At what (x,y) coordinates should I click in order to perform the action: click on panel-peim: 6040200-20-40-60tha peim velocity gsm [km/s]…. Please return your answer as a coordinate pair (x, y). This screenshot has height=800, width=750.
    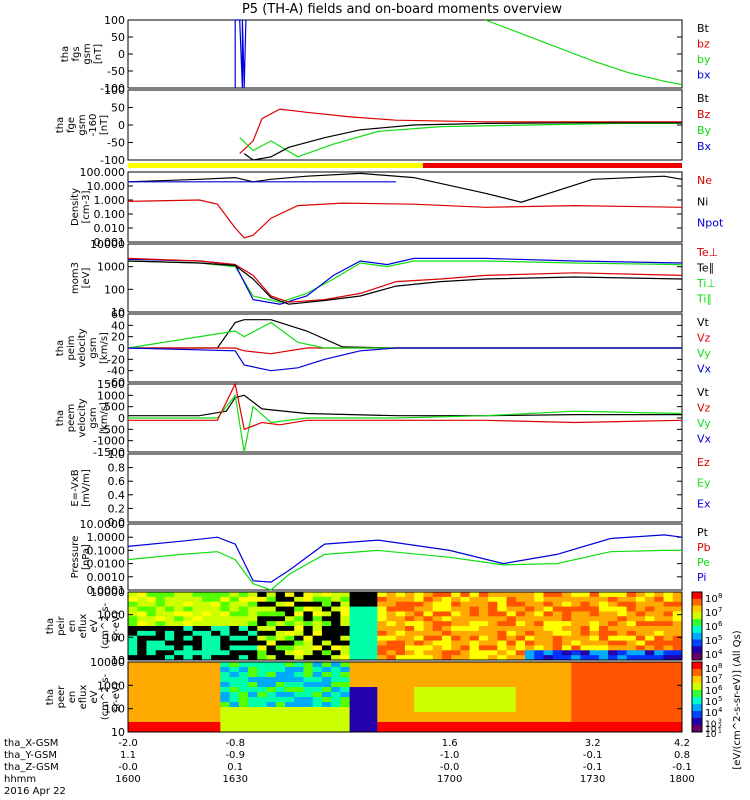
    Looking at the image, I should click on (383, 348).